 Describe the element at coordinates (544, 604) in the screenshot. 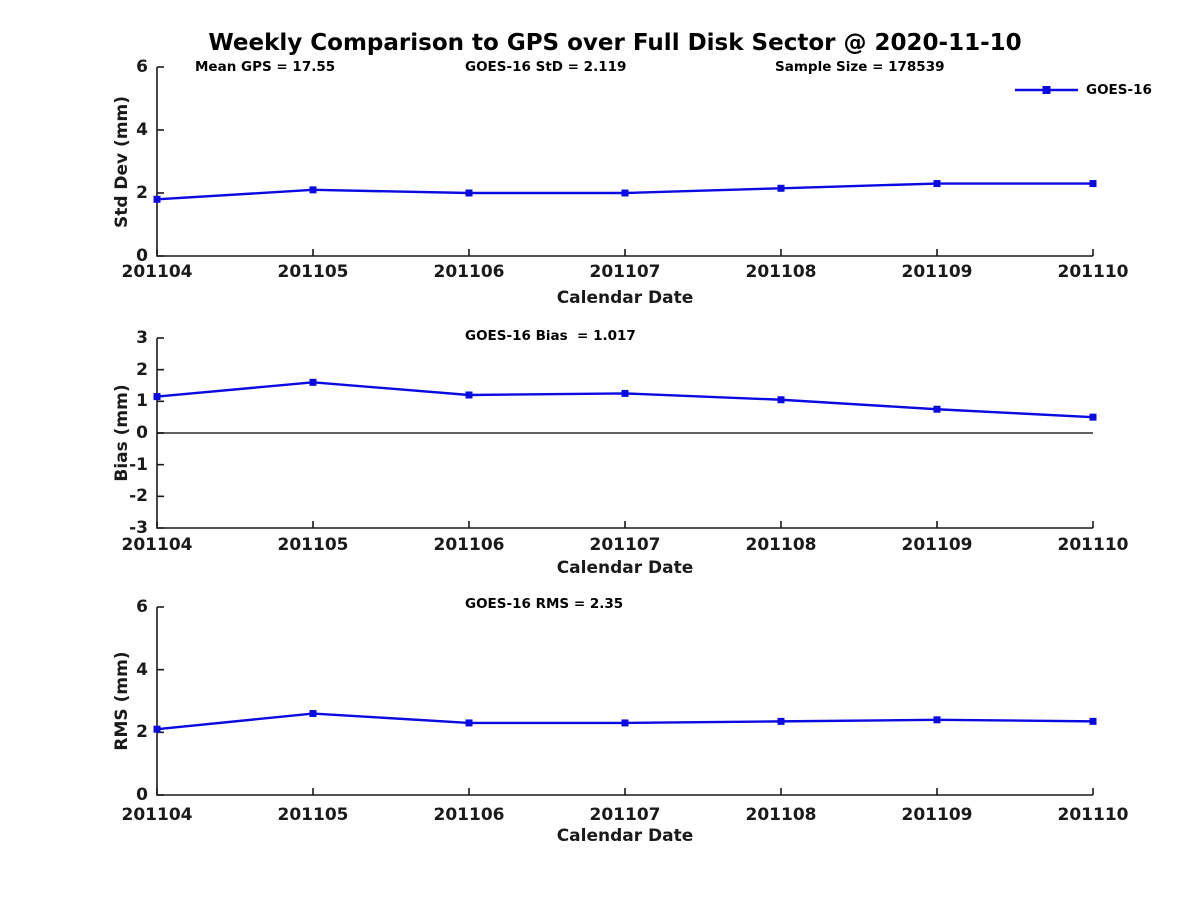

I see `annotation-text: GOES-16 RMS = 2.35` at that location.